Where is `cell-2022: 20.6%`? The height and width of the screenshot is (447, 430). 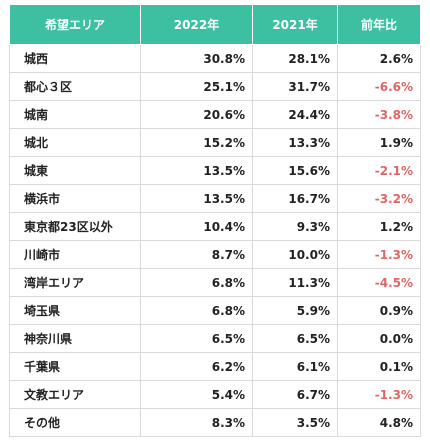 cell-2022: 20.6% is located at coordinates (196, 114).